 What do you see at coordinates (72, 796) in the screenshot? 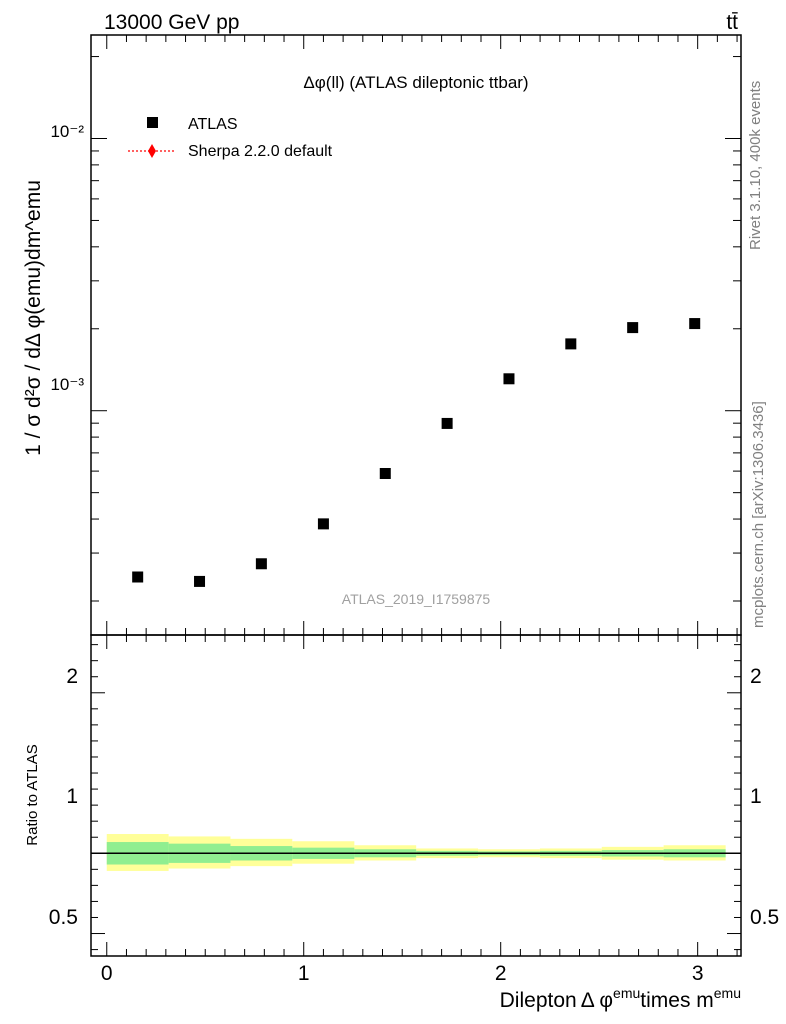
I see `ratio-ytick-left-1: 1` at bounding box center [72, 796].